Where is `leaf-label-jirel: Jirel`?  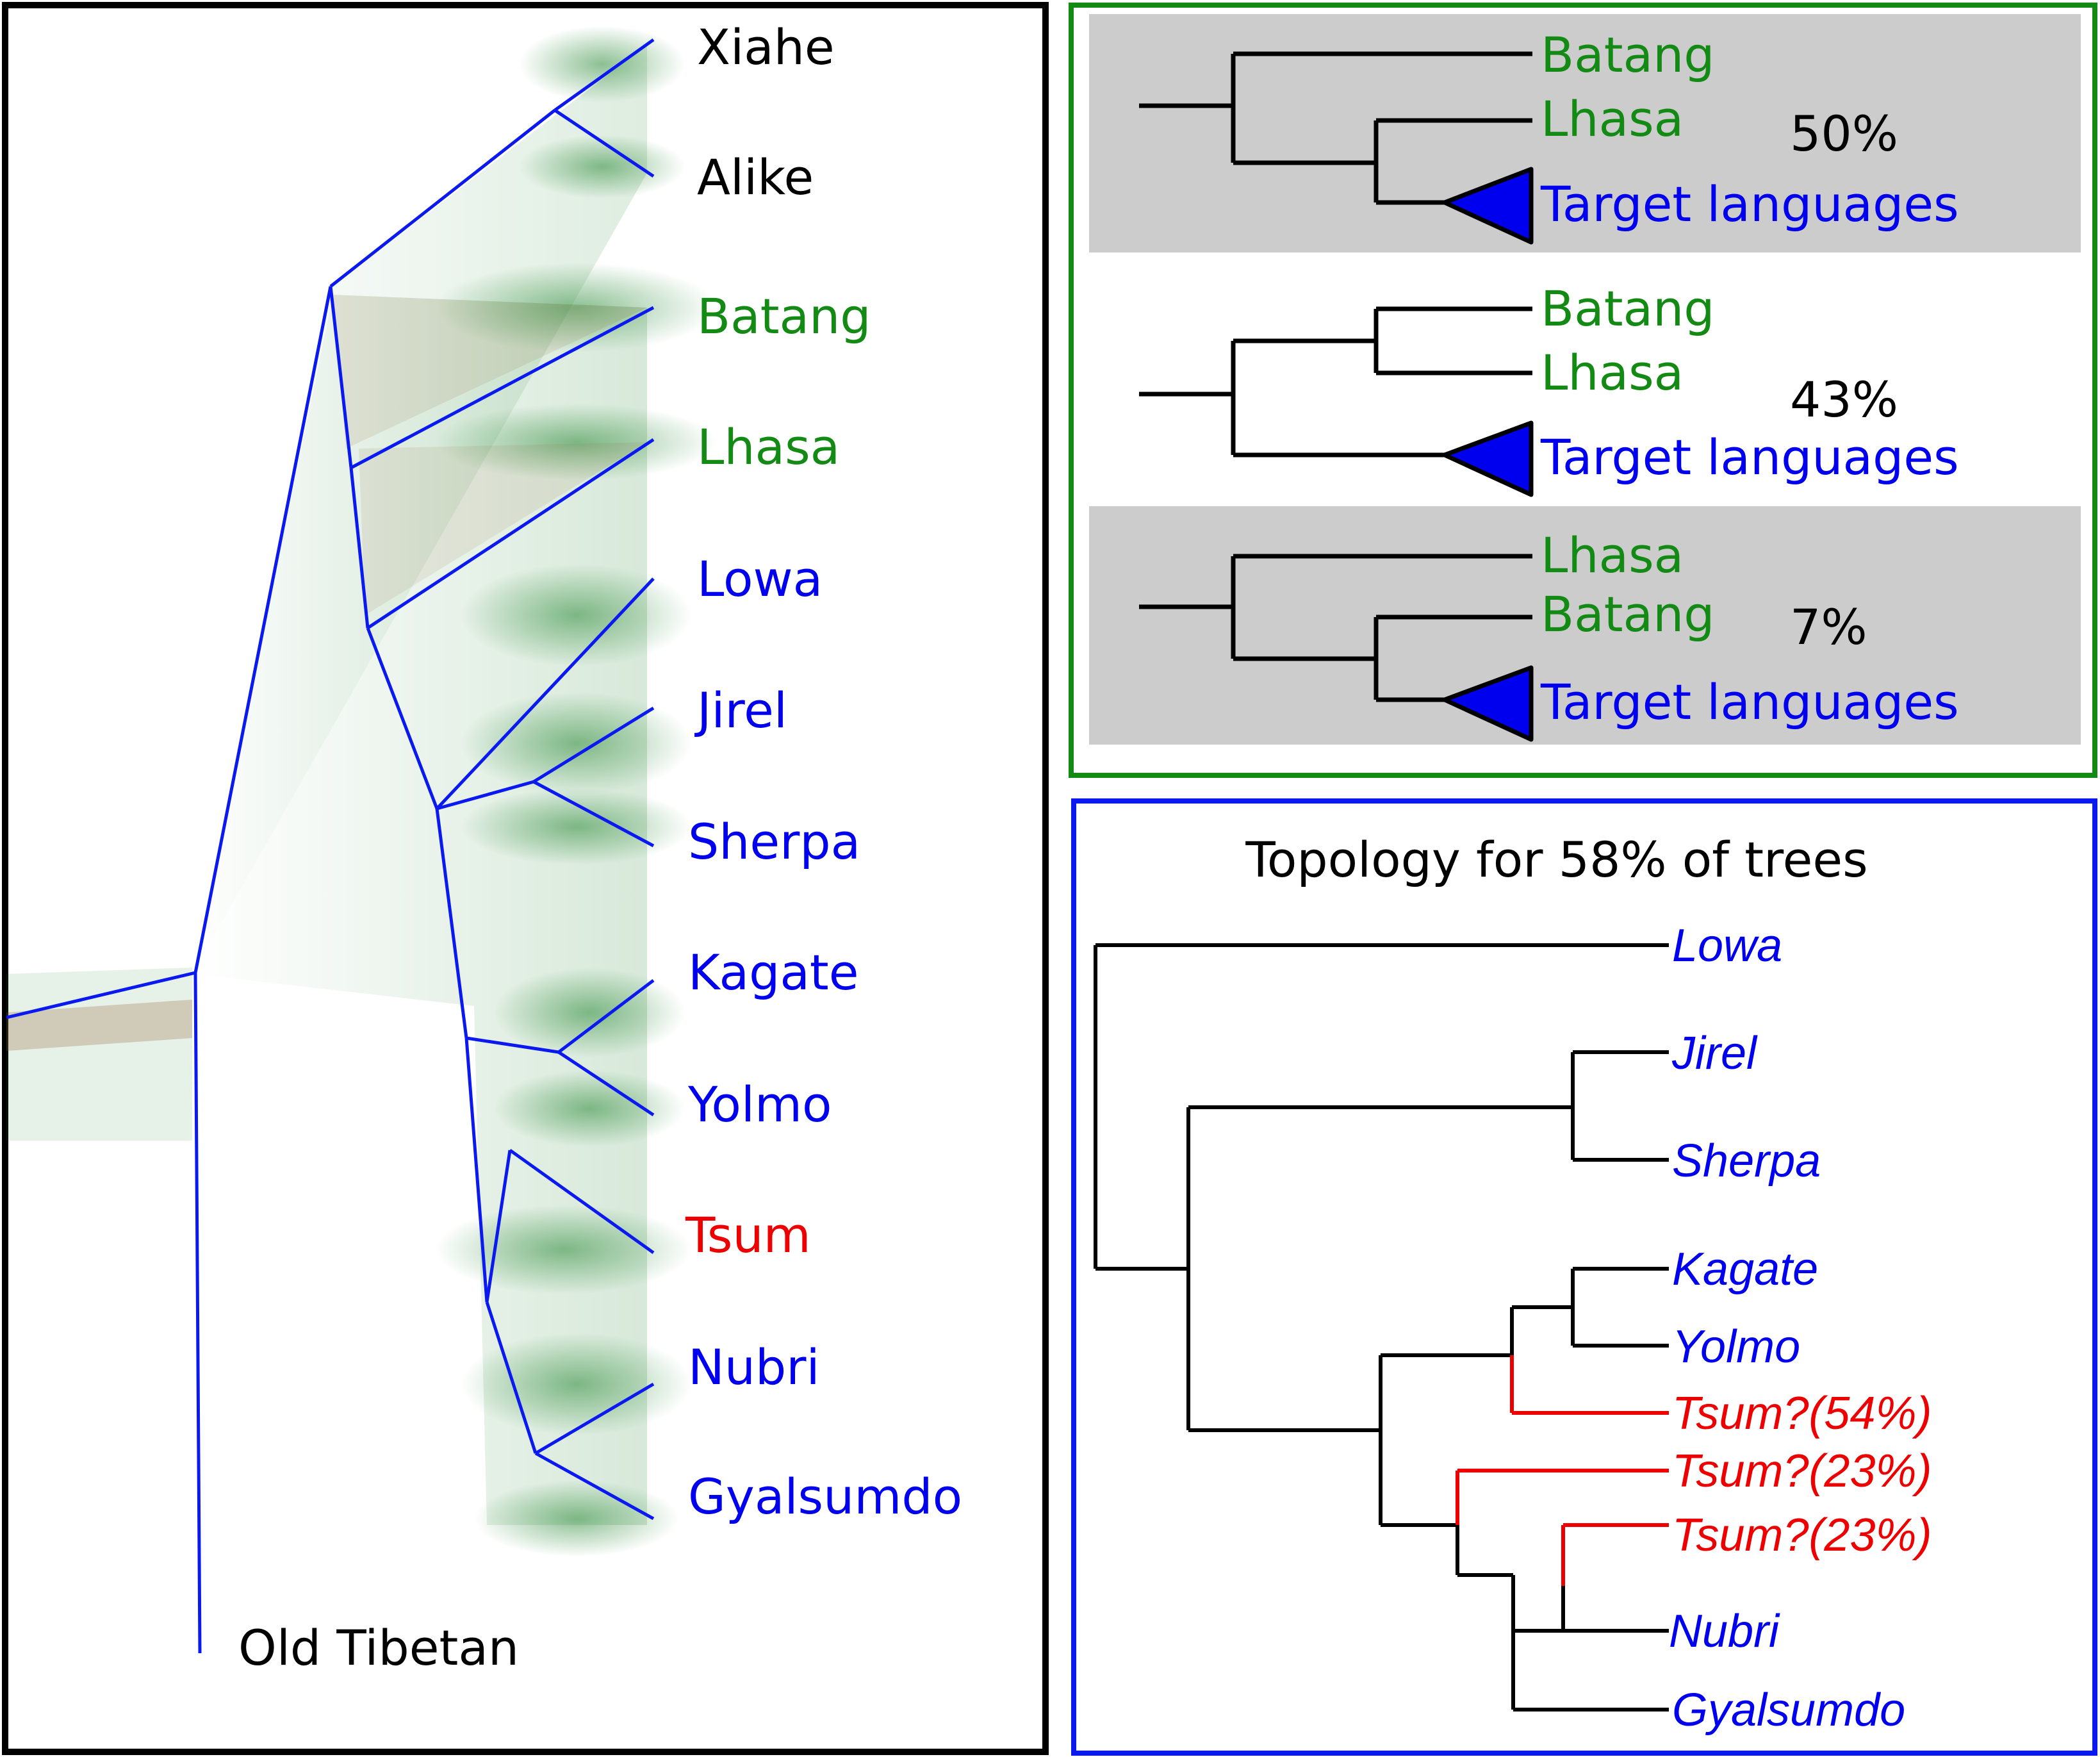
leaf-label-jirel: Jirel is located at coordinates (740, 710).